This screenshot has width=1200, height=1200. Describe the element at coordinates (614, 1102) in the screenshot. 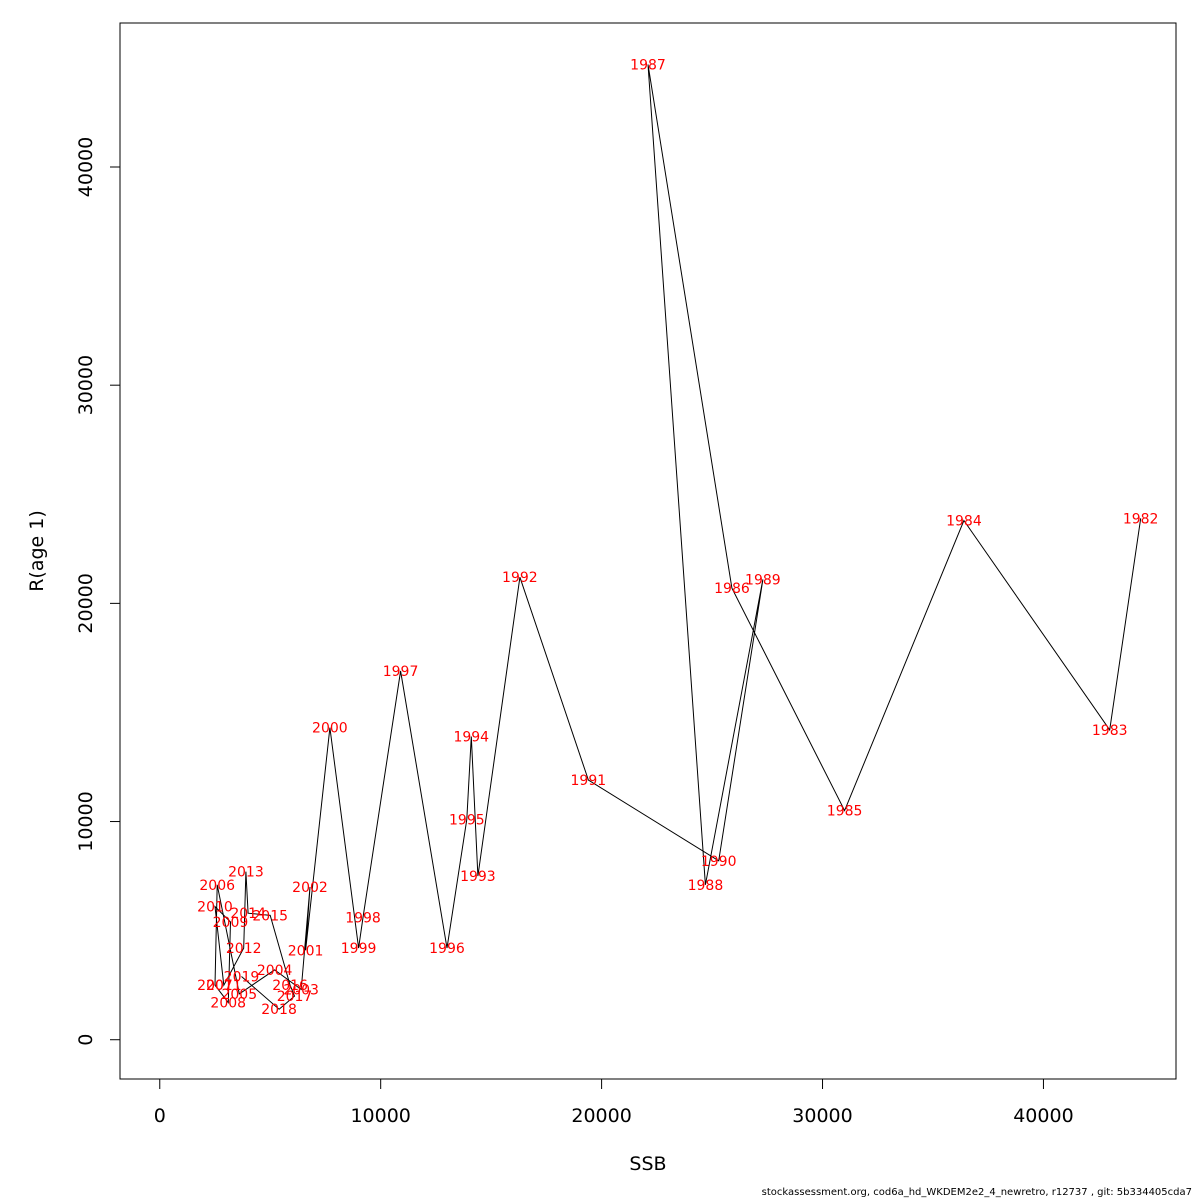

I see `x-axis: 0 10000 20000 30000 40000` at that location.